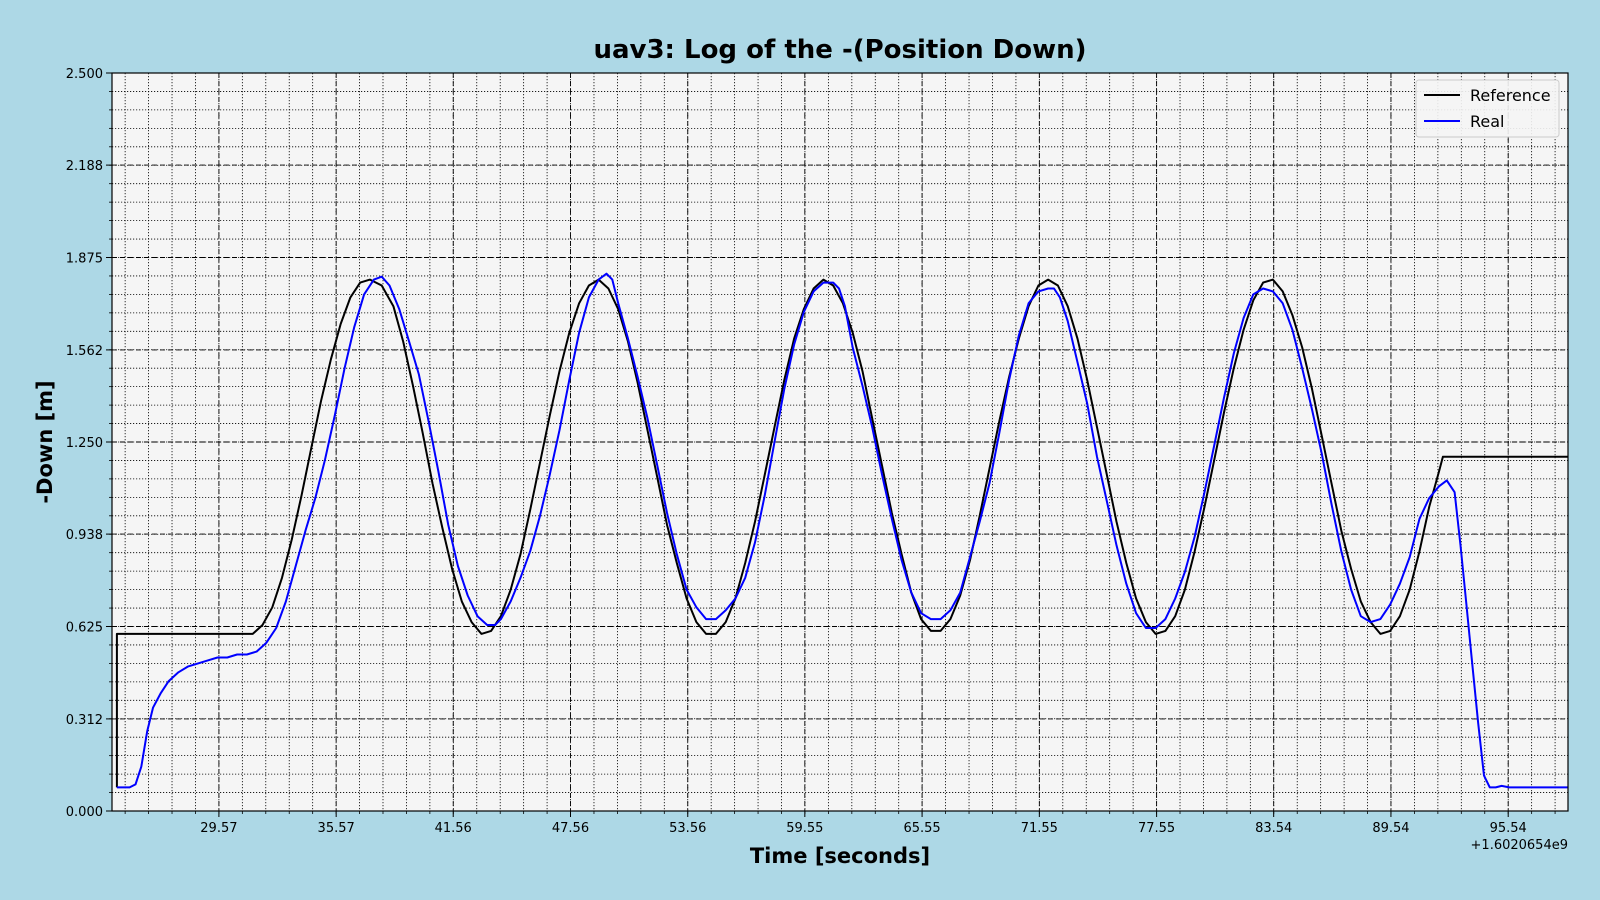  Describe the element at coordinates (840, 856) in the screenshot. I see `x-axis-label: Time [seconds]` at that location.